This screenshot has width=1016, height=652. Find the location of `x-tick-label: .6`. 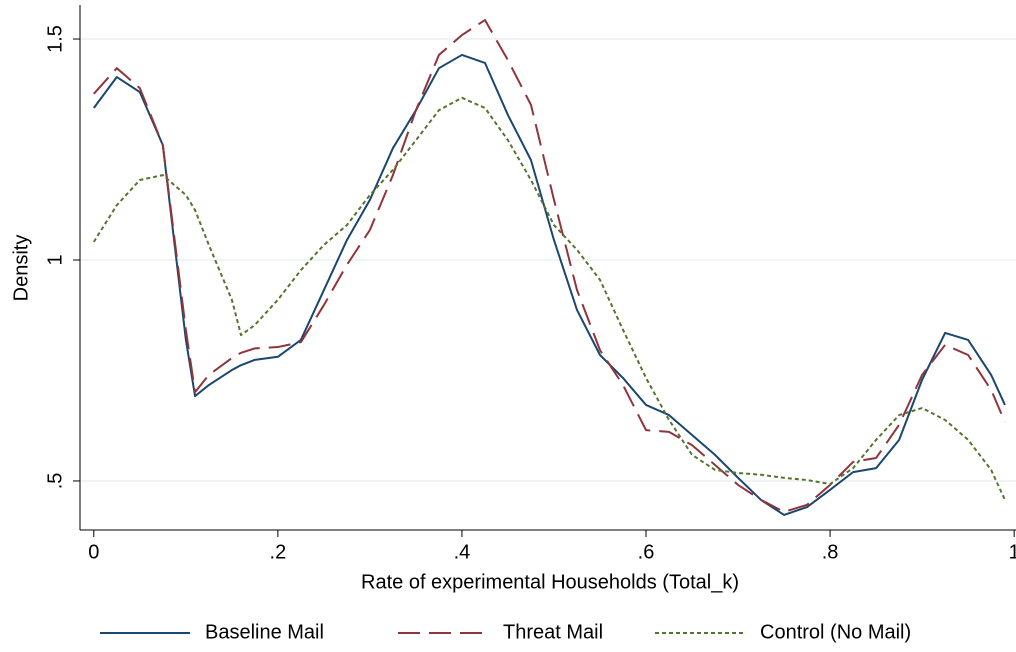

x-tick-label: .6 is located at coordinates (646, 552).